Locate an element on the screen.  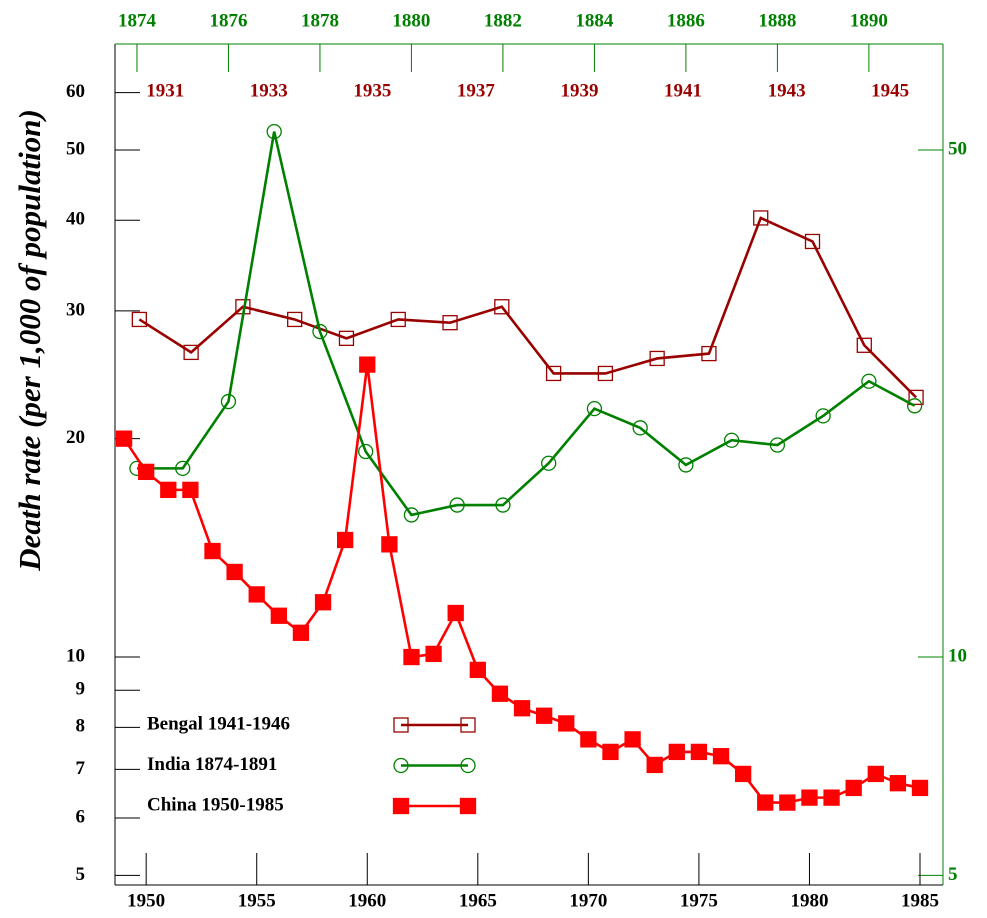
legend-label: Bengal 1941-1946 is located at coordinates (218, 723).